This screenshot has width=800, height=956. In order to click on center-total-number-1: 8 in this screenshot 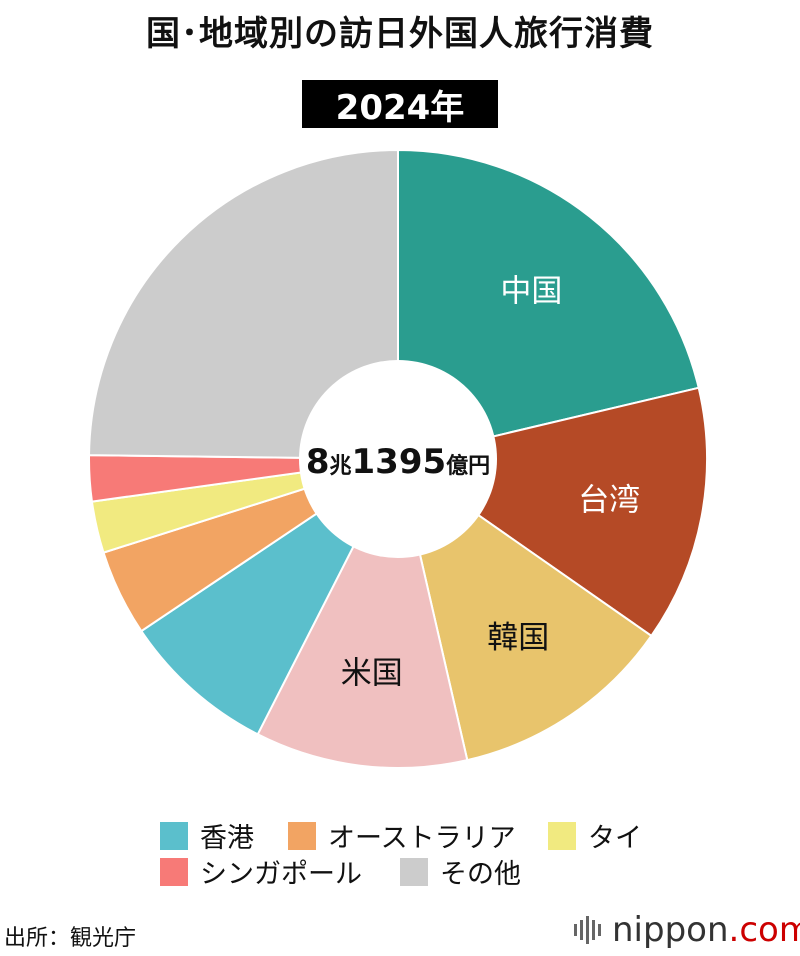, I will do `click(318, 462)`.